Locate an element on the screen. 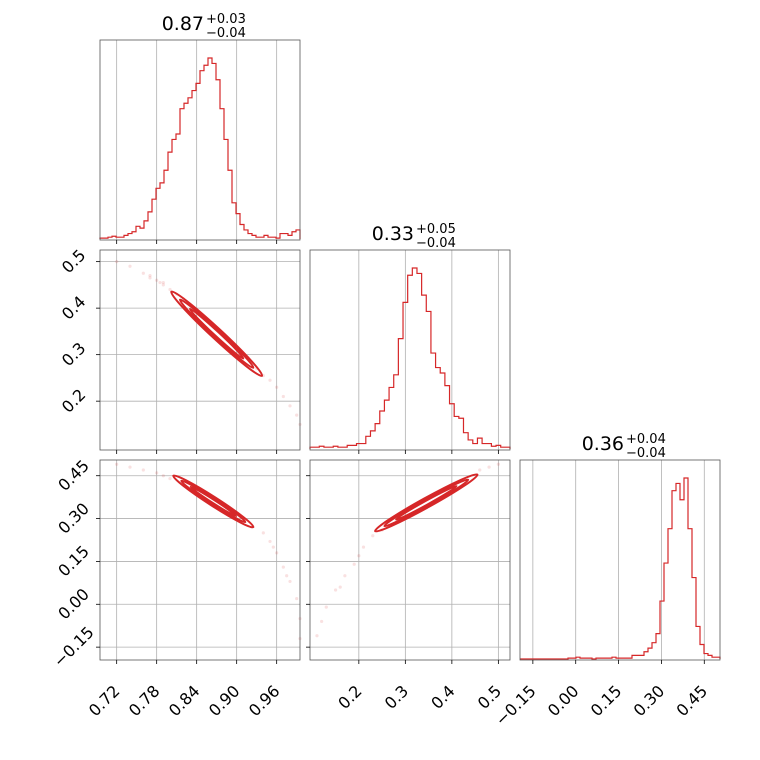 The height and width of the screenshot is (760, 760). title-lower-p1: −0.04 is located at coordinates (436, 243).